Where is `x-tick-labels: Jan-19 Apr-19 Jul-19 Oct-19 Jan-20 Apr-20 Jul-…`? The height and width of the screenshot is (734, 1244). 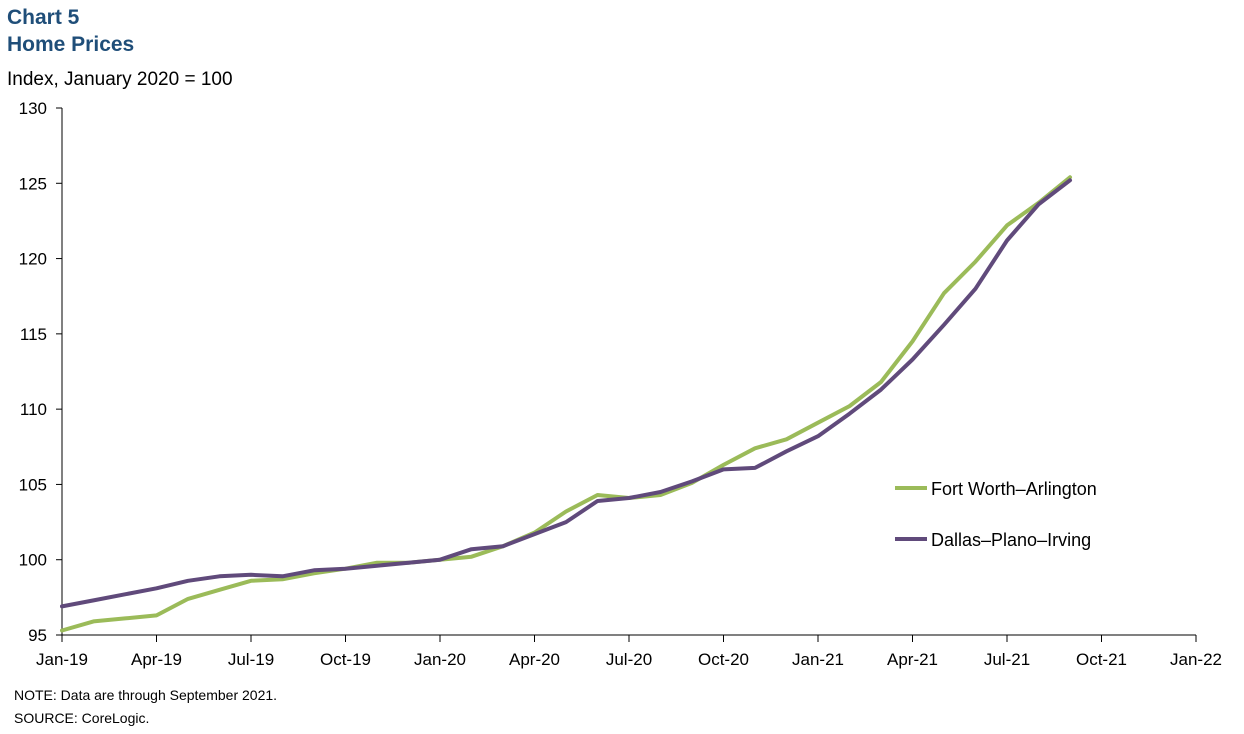
x-tick-labels: Jan-19 Apr-19 Jul-19 Oct-19 Jan-20 Apr-20 Jul-… is located at coordinates (629, 659).